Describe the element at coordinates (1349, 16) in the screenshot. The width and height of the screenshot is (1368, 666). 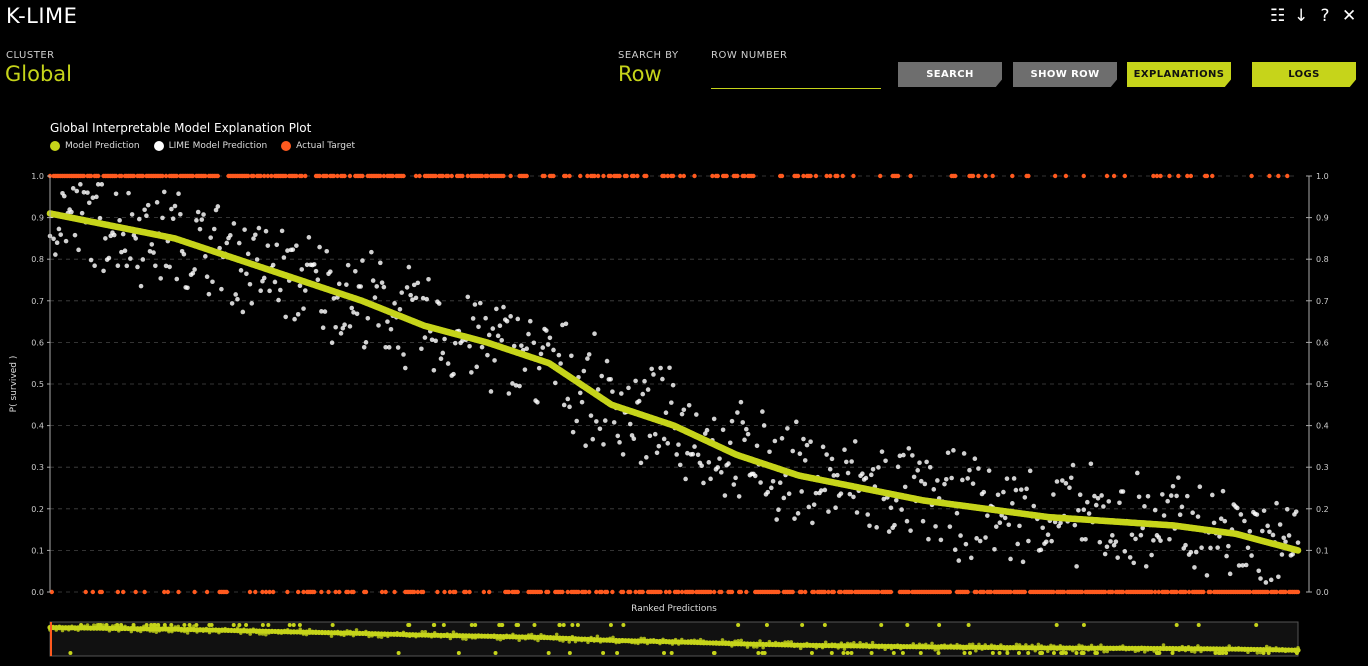
I see `close-icon: ✕` at that location.